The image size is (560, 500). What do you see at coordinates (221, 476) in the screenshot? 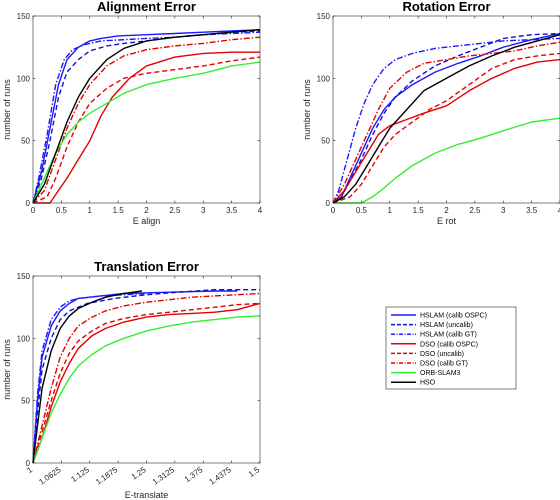
I see `x-tick-label: 1.4375` at bounding box center [221, 476].